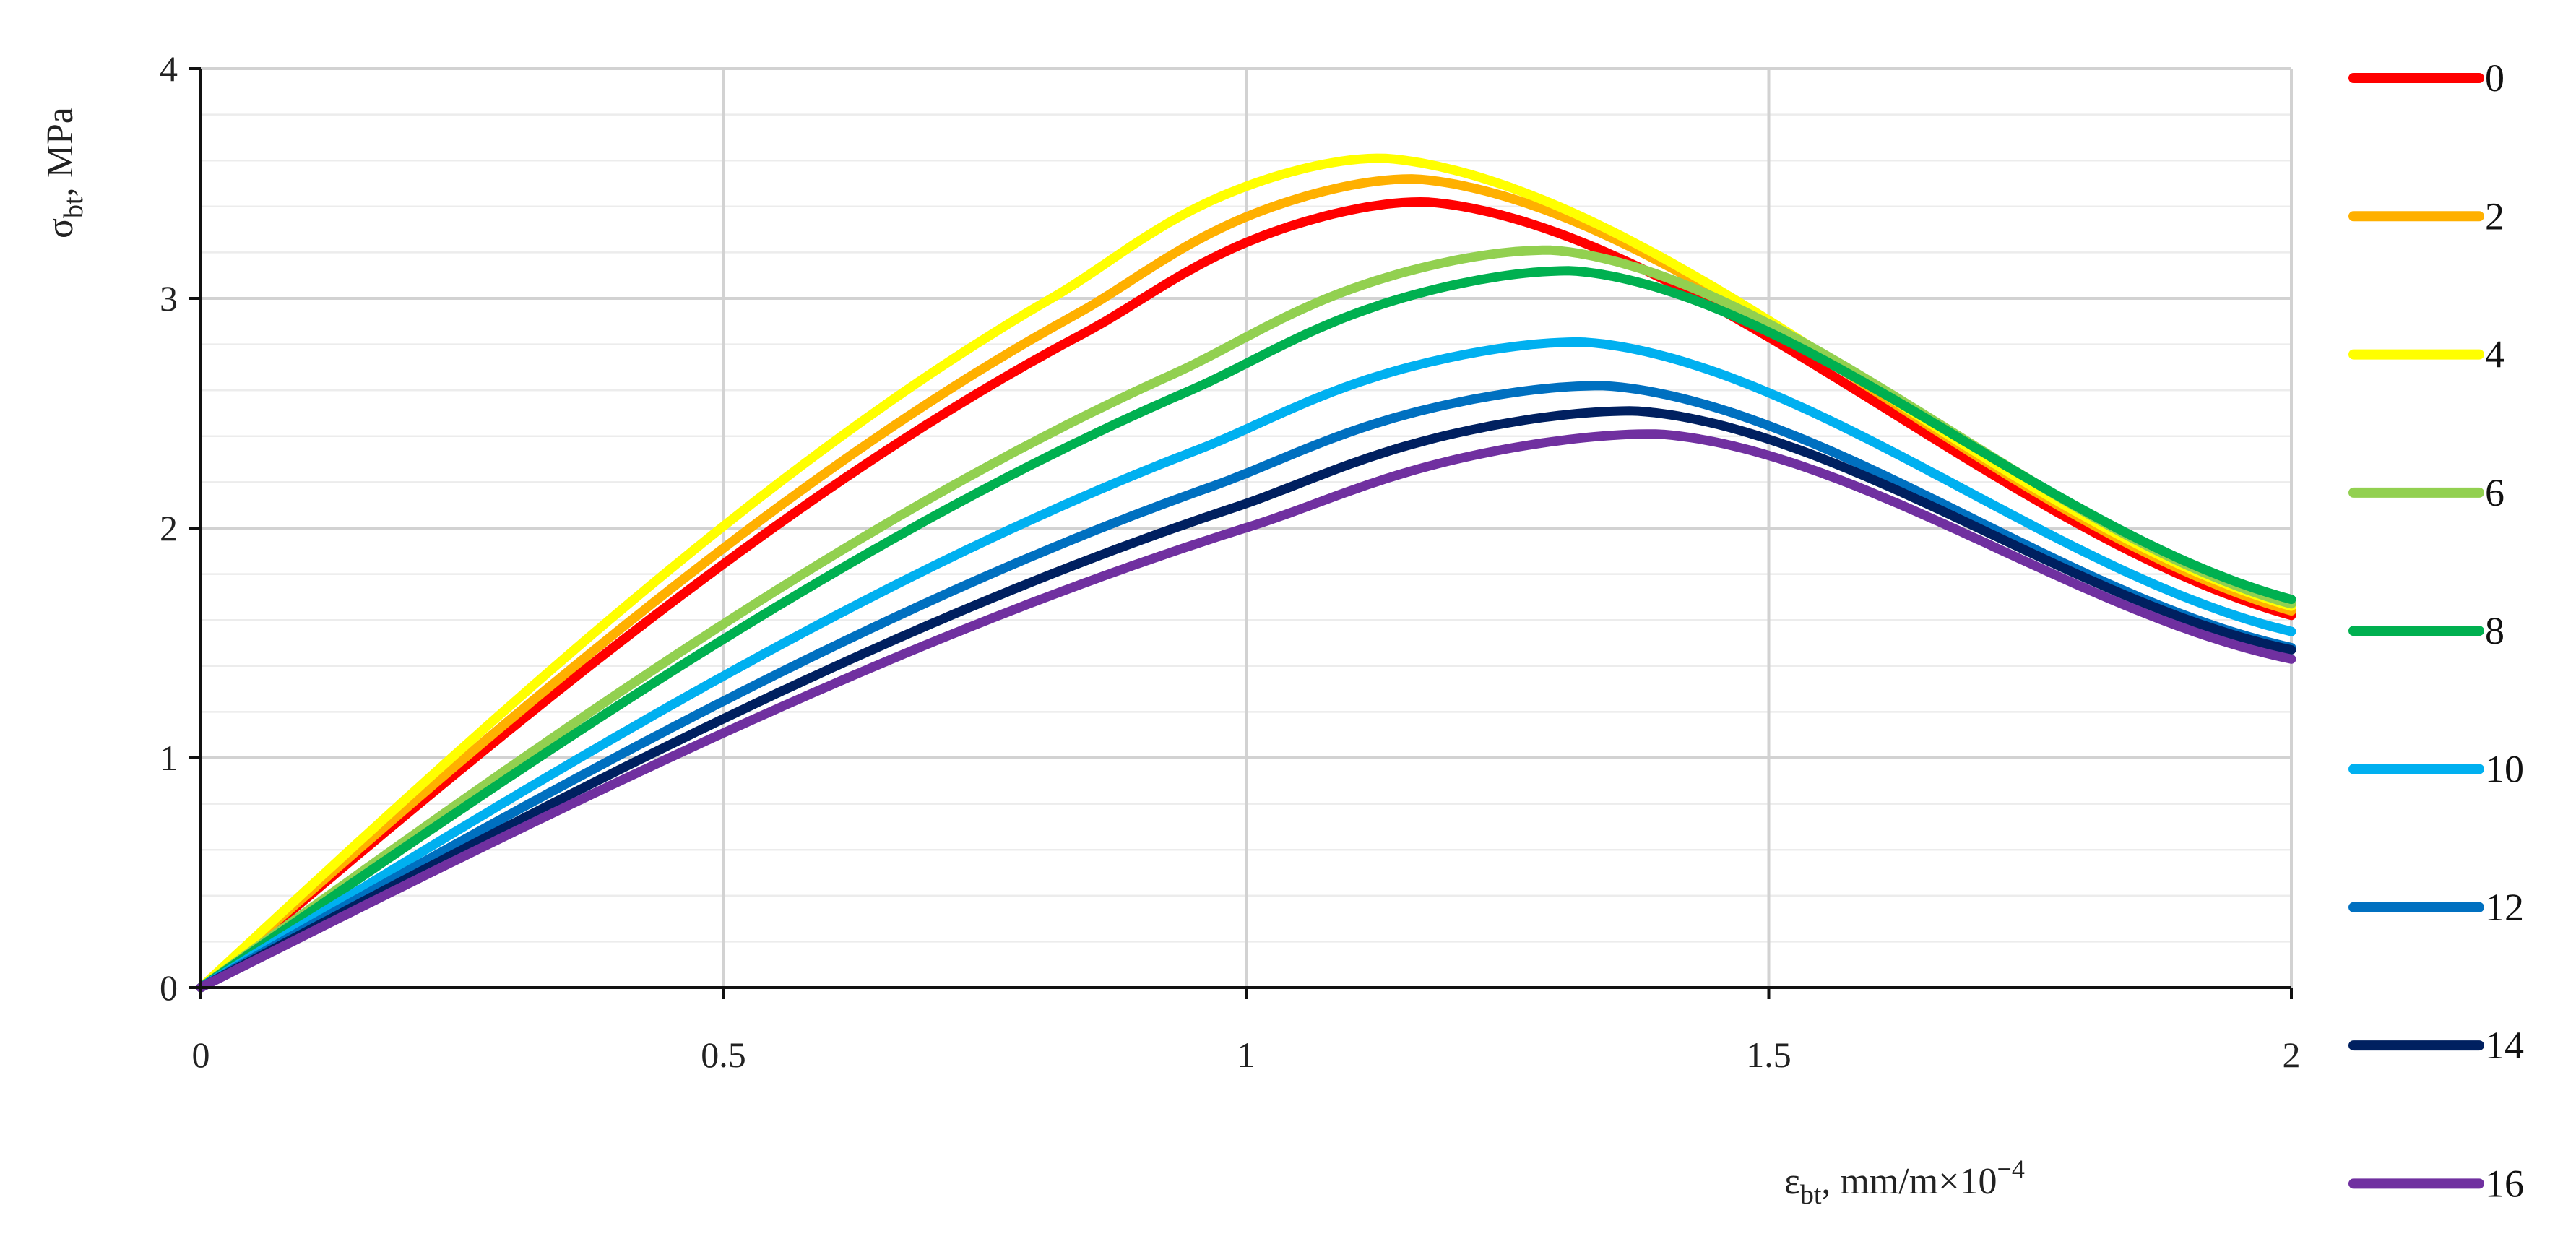  Describe the element at coordinates (2504, 1045) in the screenshot. I see `legend-label-14: 14` at that location.